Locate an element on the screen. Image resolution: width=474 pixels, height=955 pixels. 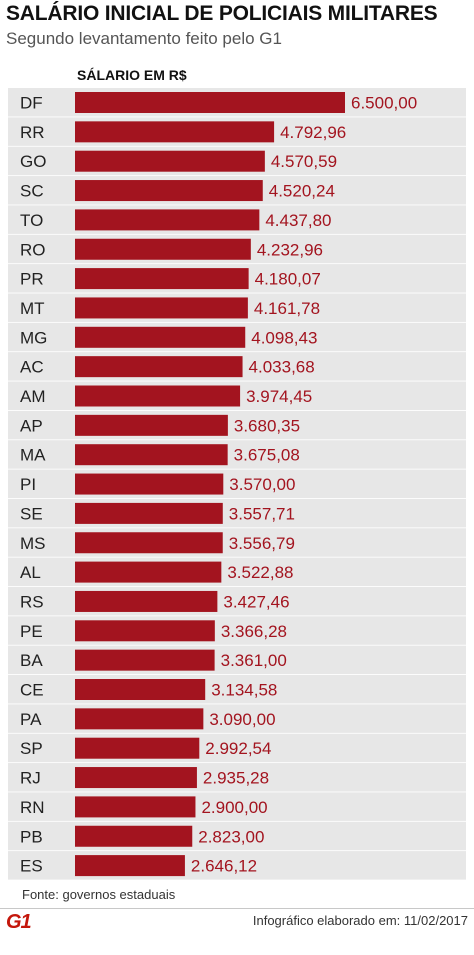
value-label: 2.992,54 is located at coordinates (238, 748).